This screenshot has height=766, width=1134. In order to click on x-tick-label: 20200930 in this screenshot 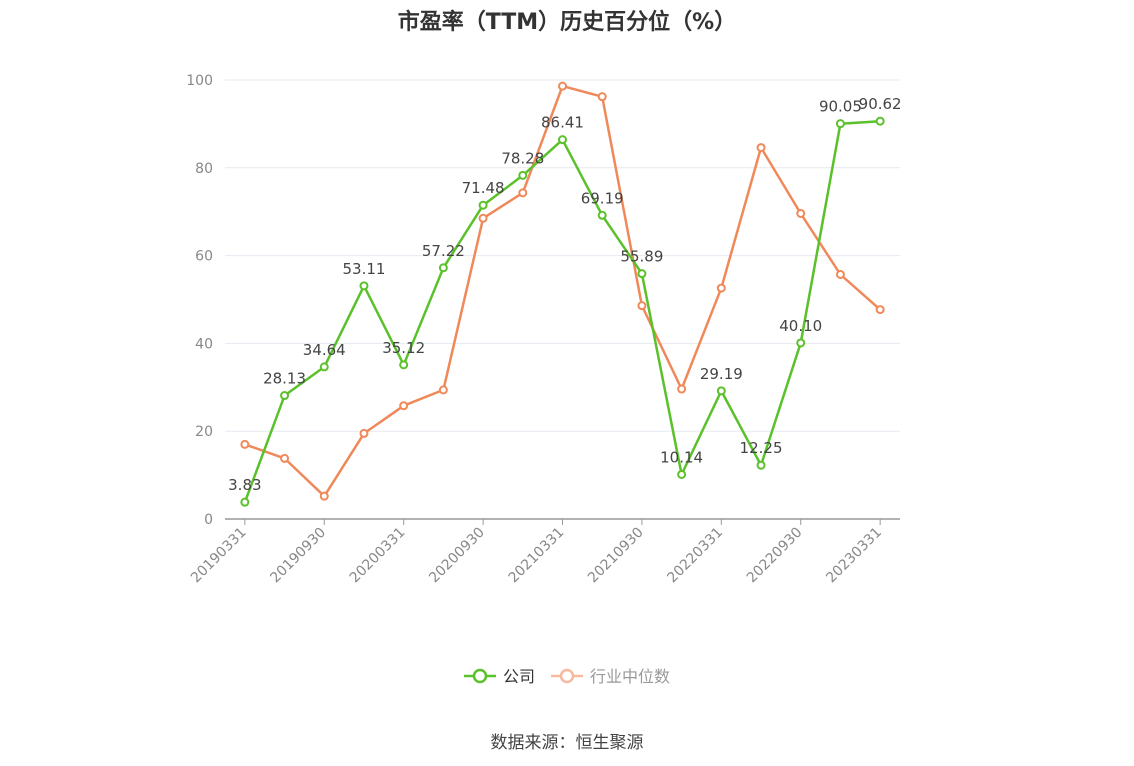, I will do `click(457, 556)`.